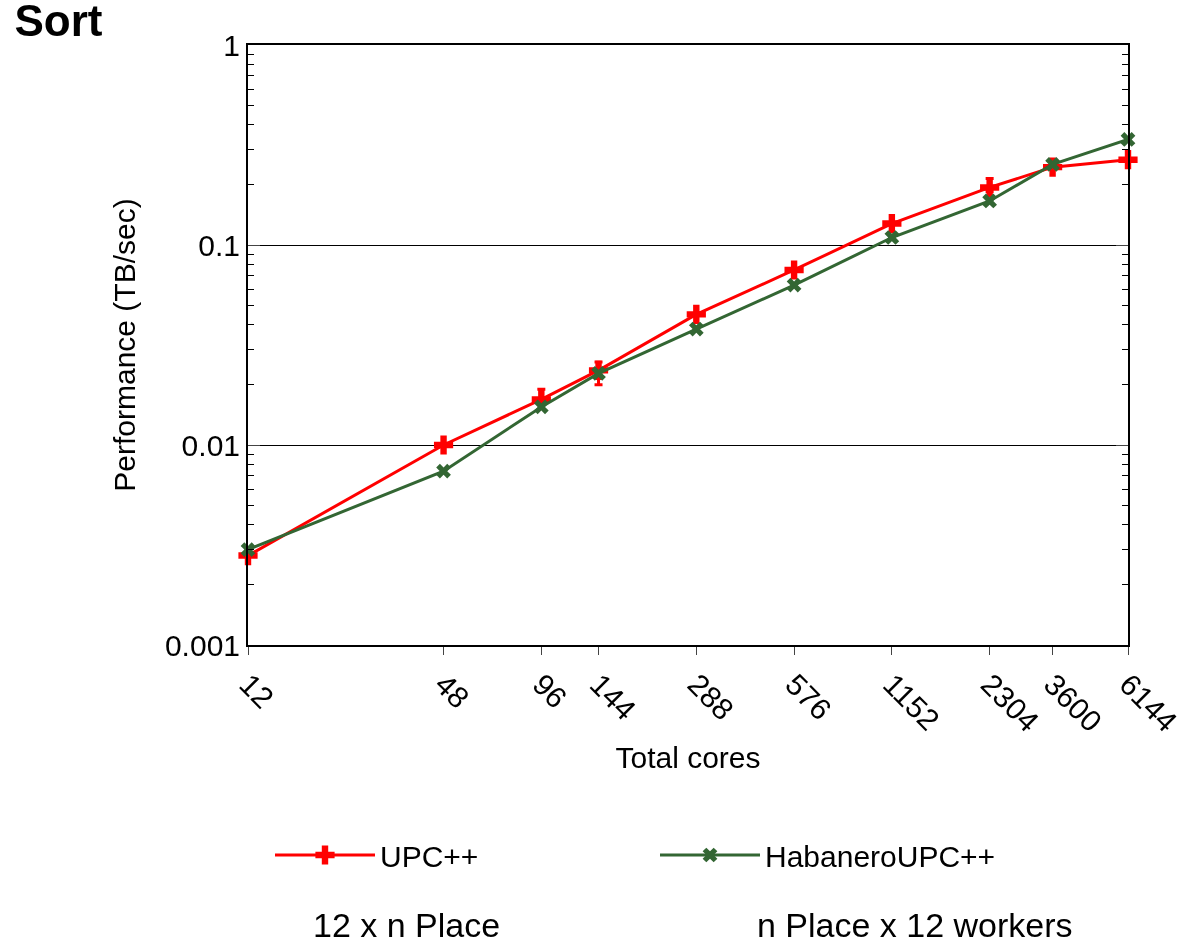 The height and width of the screenshot is (946, 1203). What do you see at coordinates (407, 925) in the screenshot?
I see `text: 12 x n Place` at bounding box center [407, 925].